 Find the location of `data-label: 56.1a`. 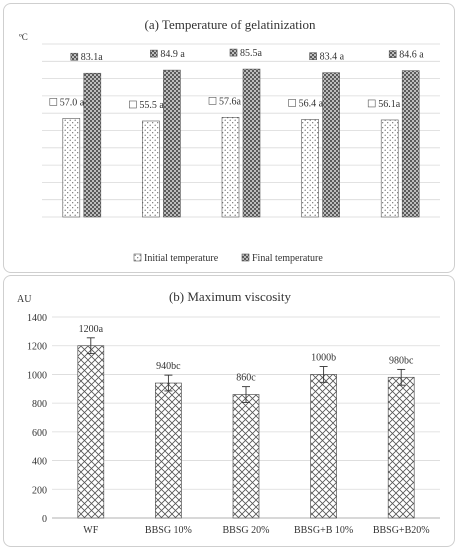

data-label: 56.1a is located at coordinates (389, 104).